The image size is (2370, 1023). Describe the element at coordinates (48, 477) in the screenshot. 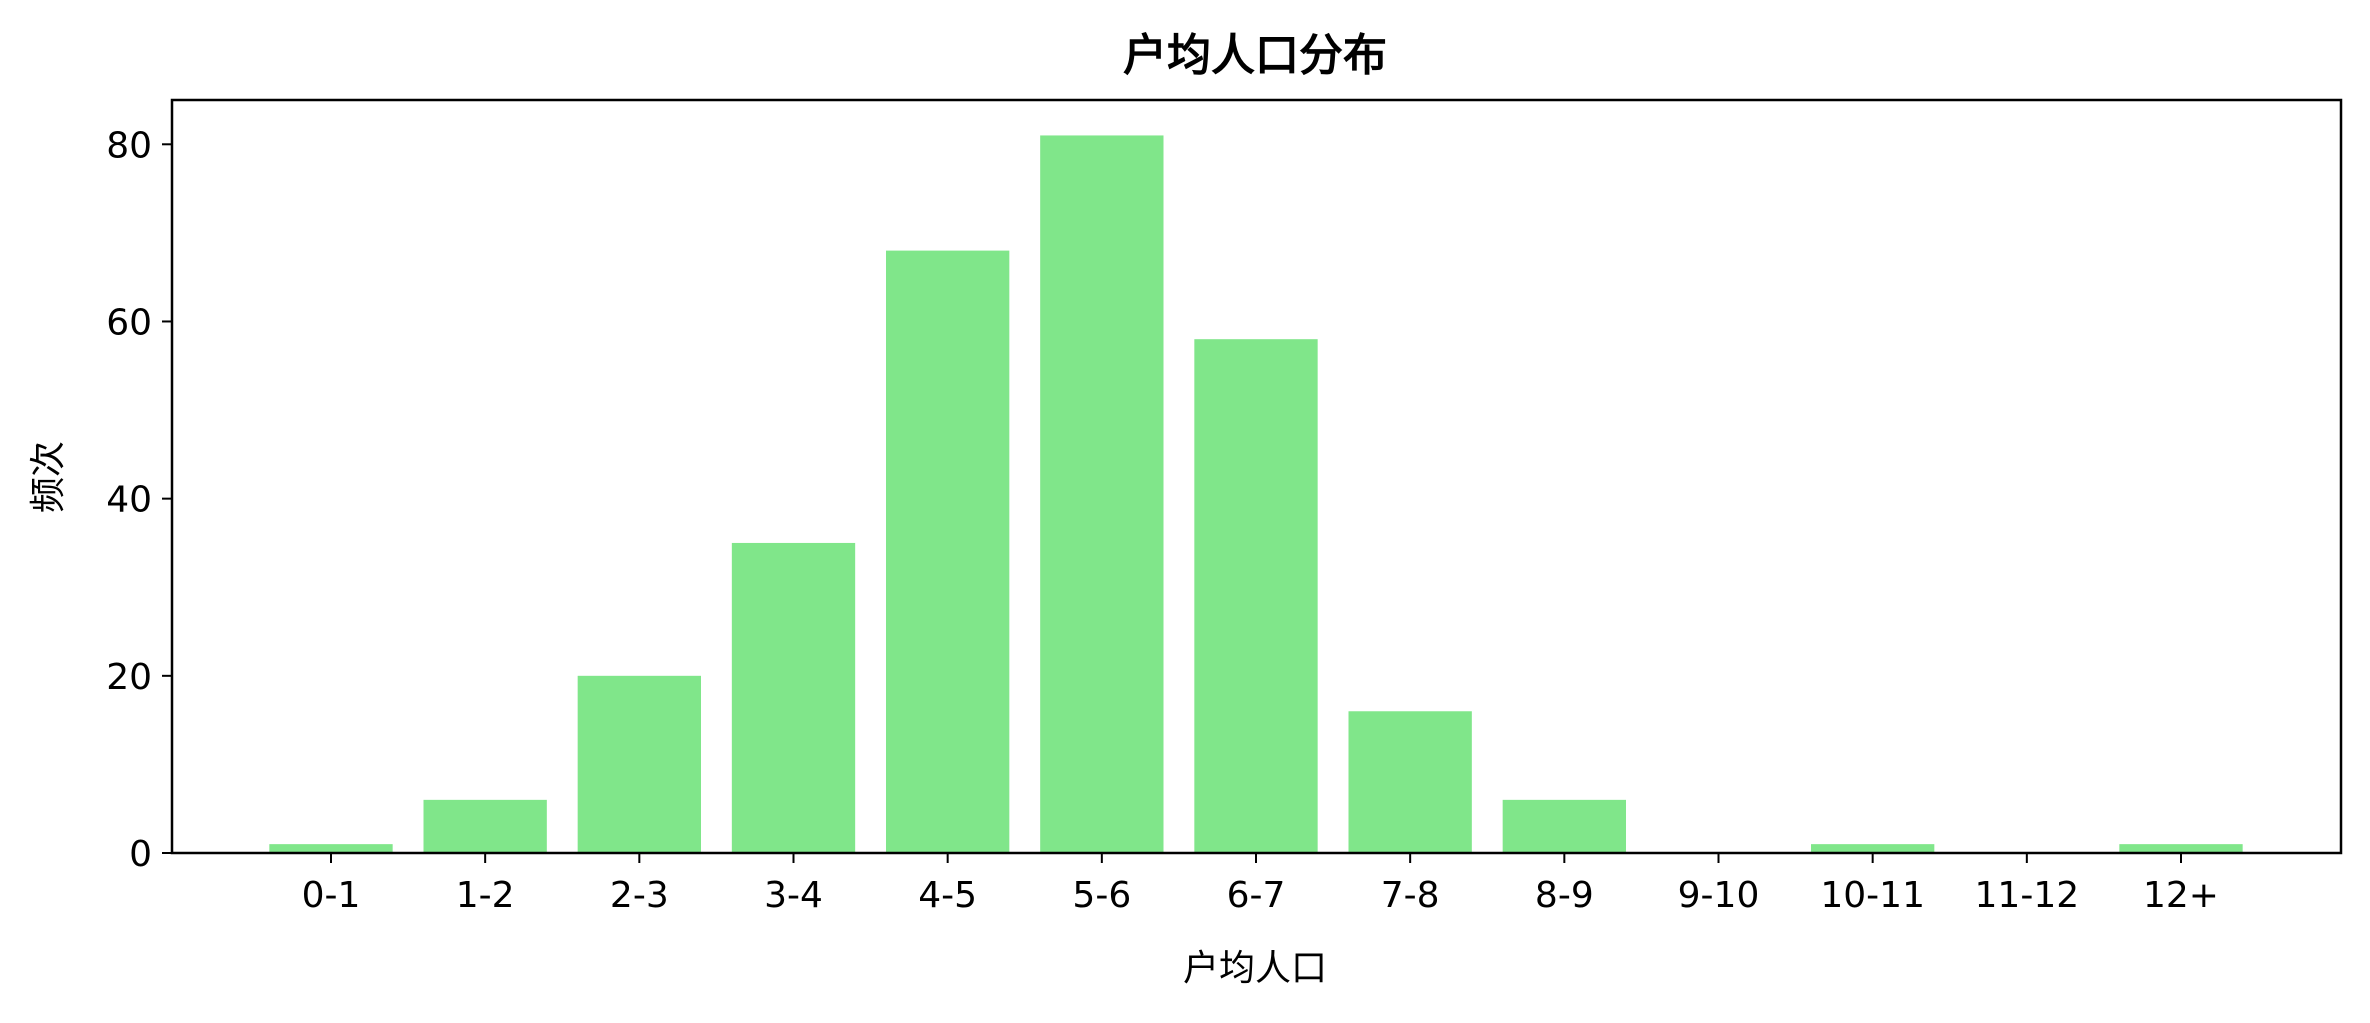

I see `y-axis-label: 频次` at that location.